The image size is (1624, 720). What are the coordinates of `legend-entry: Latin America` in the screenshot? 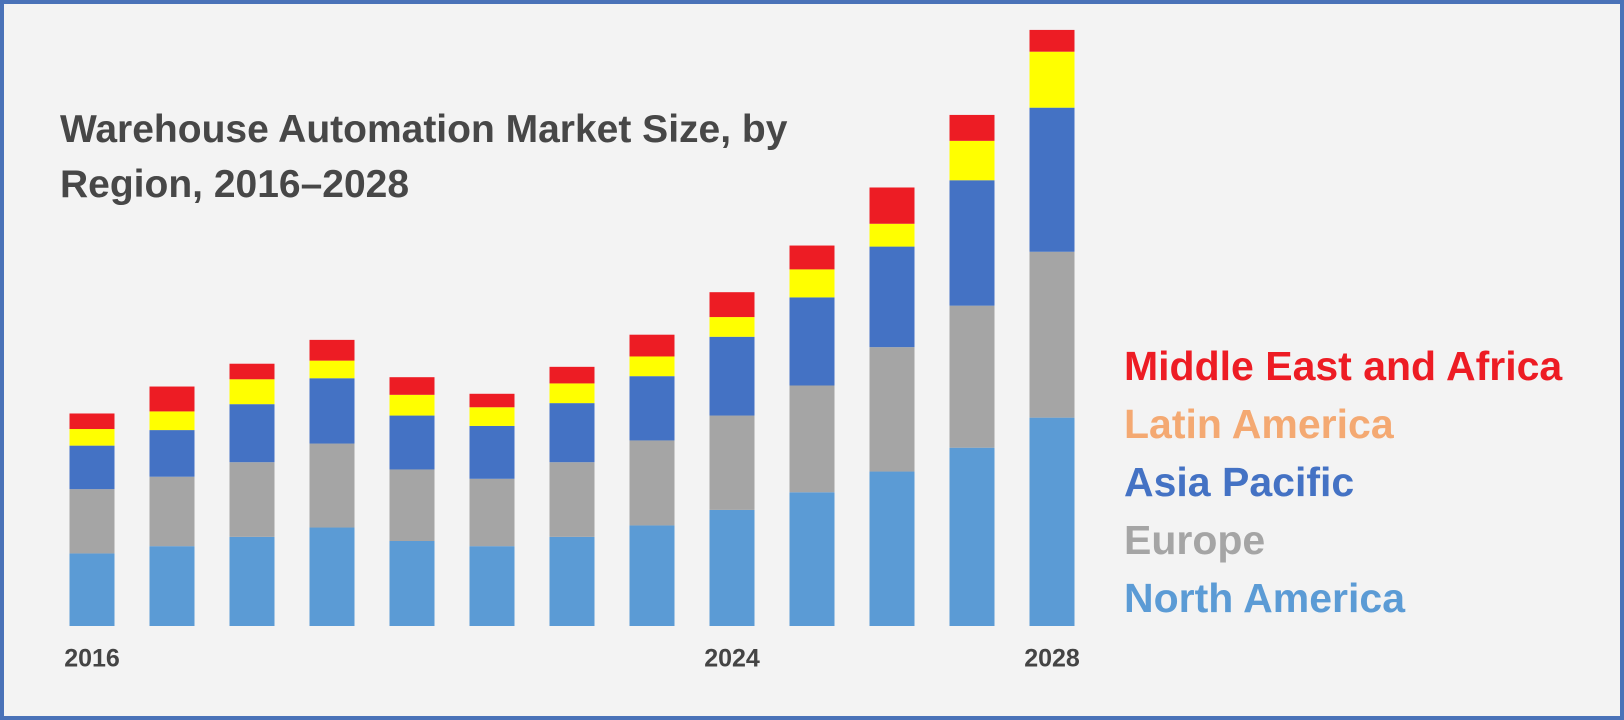 It's located at (1259, 424).